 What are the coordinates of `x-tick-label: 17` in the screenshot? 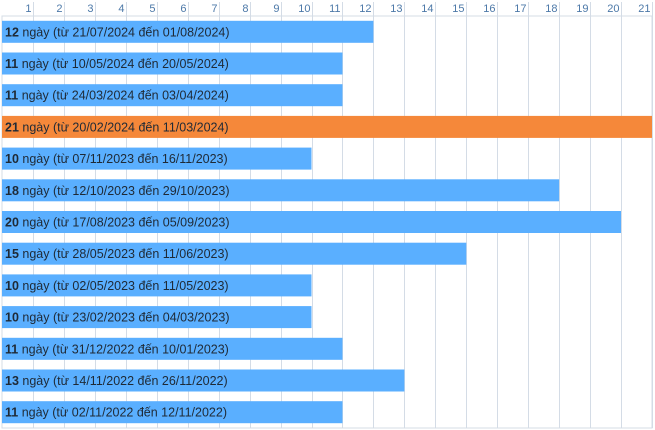 It's located at (520, 9).